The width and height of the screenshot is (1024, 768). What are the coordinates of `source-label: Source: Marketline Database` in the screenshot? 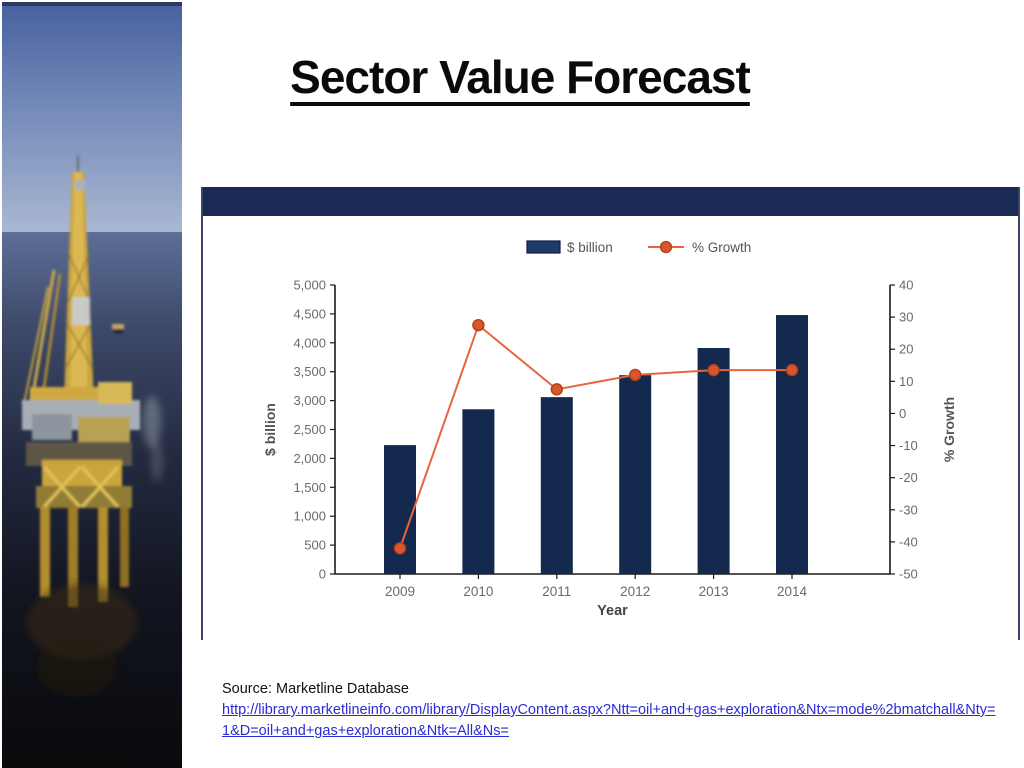 It's located at (315, 689).